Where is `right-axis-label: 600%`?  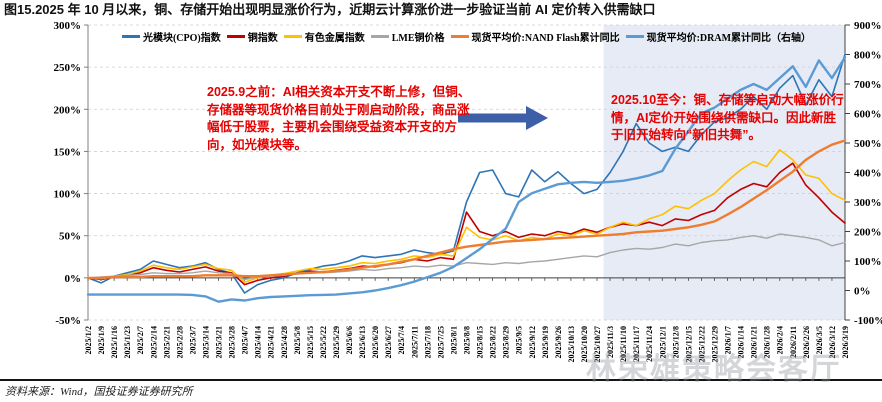
right-axis-label: 600% is located at coordinates (868, 115).